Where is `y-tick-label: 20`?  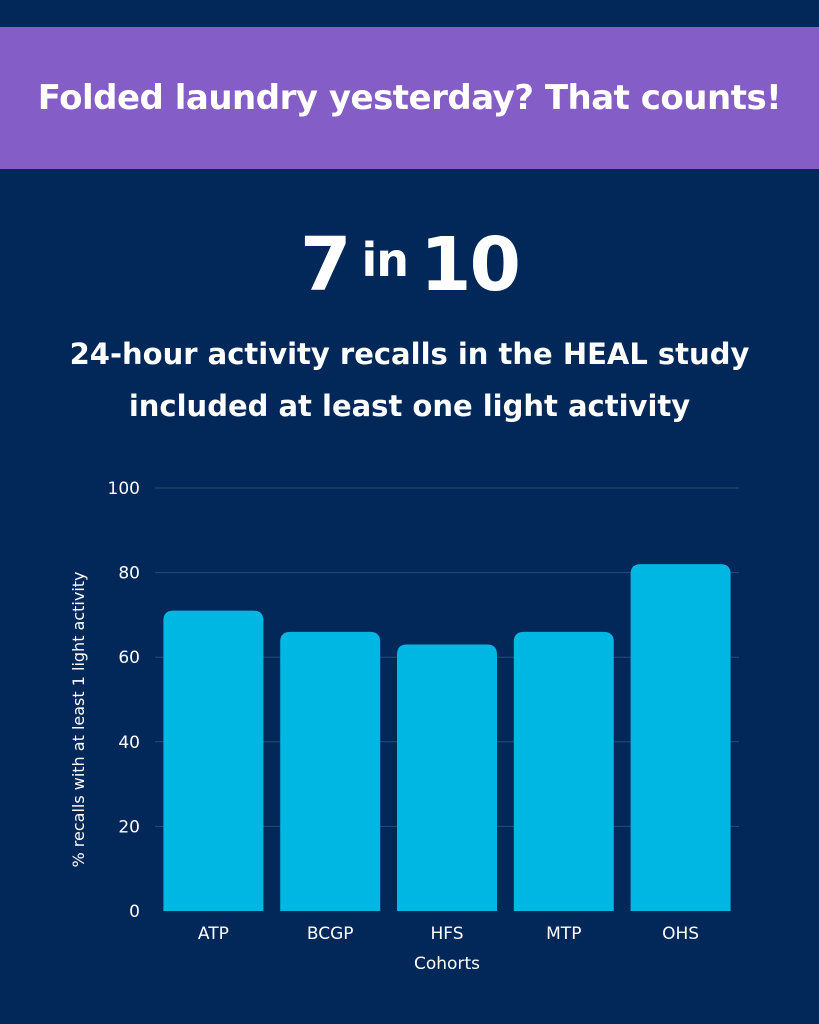 y-tick-label: 20 is located at coordinates (129, 827).